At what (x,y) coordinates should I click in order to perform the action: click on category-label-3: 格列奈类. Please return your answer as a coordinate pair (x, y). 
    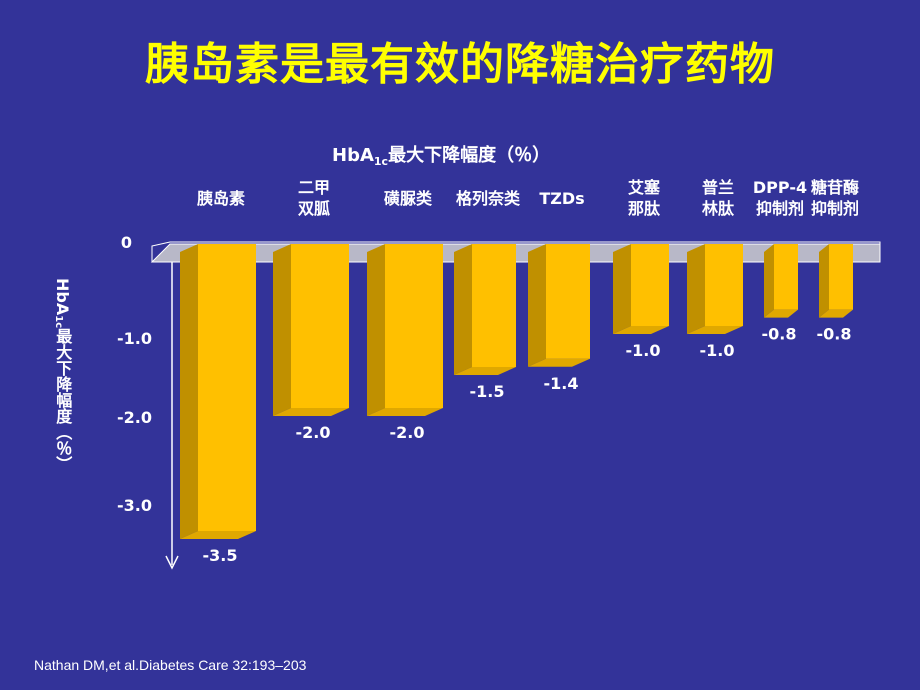
    Looking at the image, I should click on (487, 198).